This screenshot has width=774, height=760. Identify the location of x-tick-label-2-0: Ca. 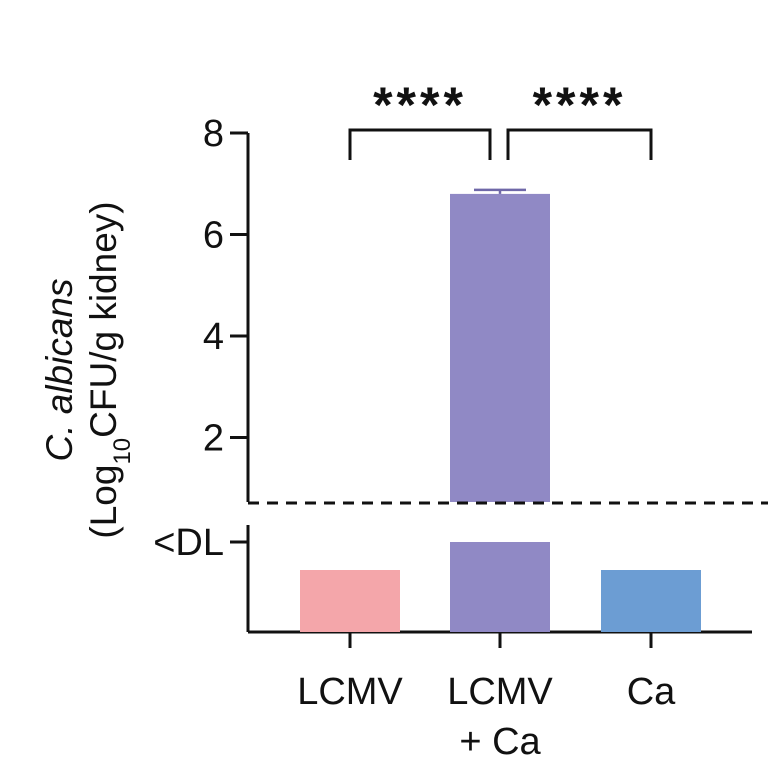
(651, 692).